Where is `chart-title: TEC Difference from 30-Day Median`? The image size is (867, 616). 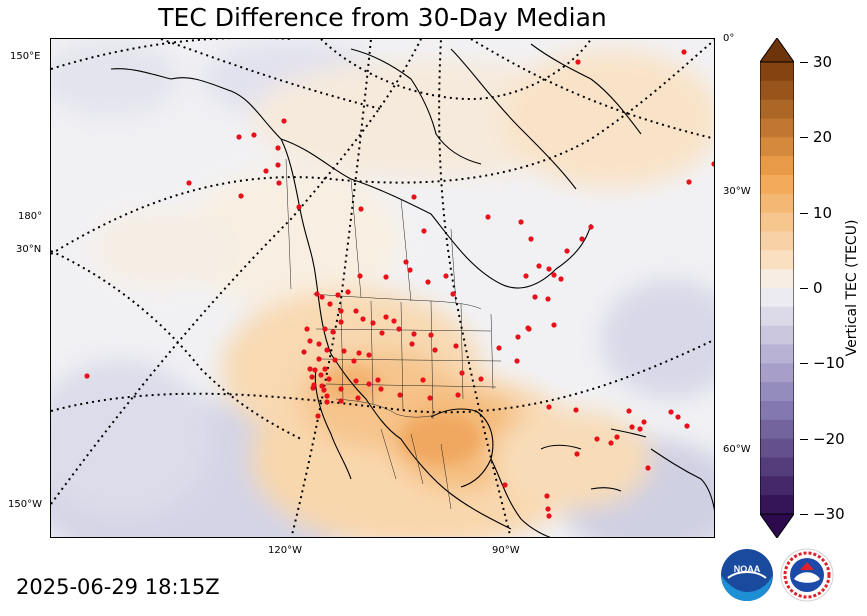 chart-title: TEC Difference from 30-Day Median is located at coordinates (382, 18).